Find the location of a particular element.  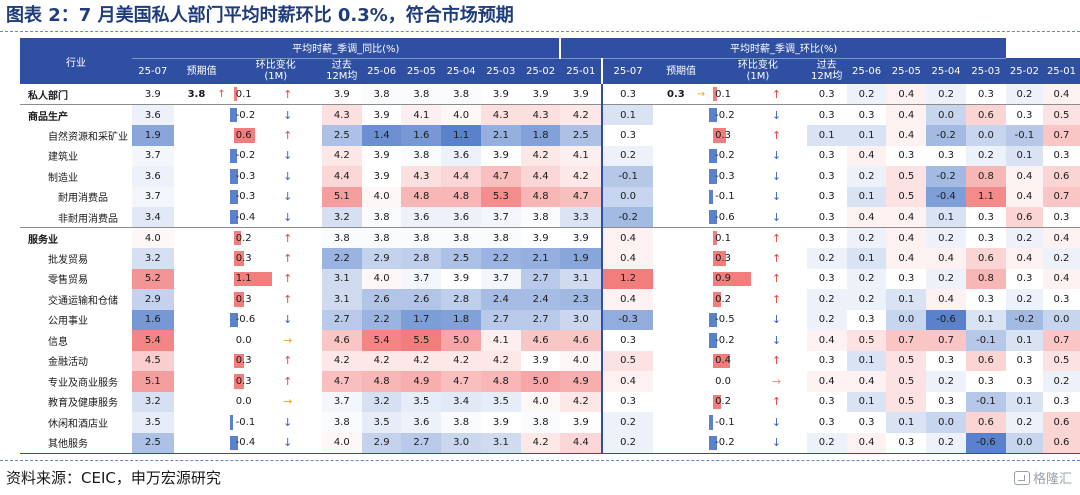

yoy-history-cell: 5.5 is located at coordinates (421, 340).